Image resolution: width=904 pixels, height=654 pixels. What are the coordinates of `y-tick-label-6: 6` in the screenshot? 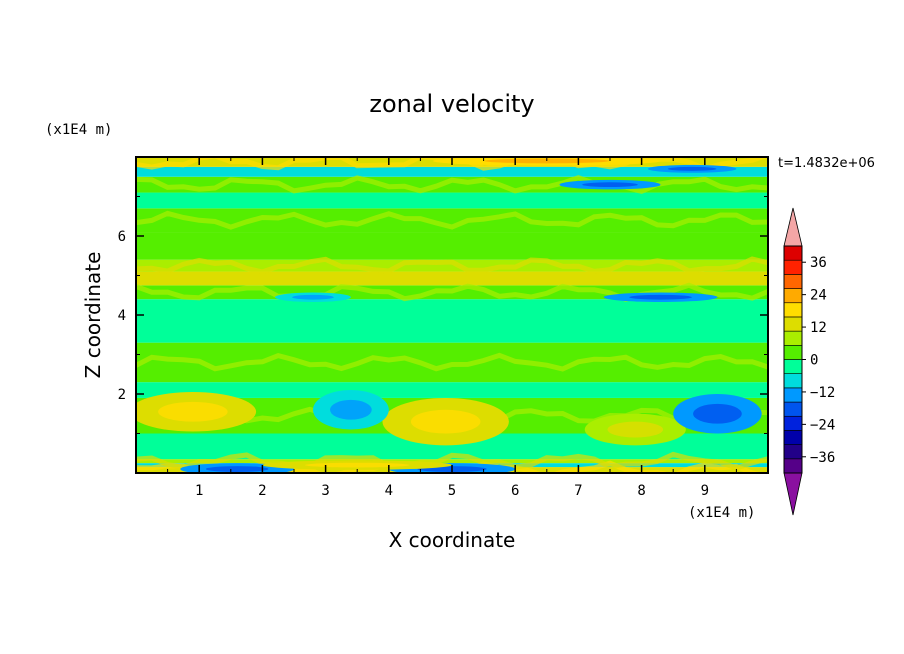 It's located at (122, 237).